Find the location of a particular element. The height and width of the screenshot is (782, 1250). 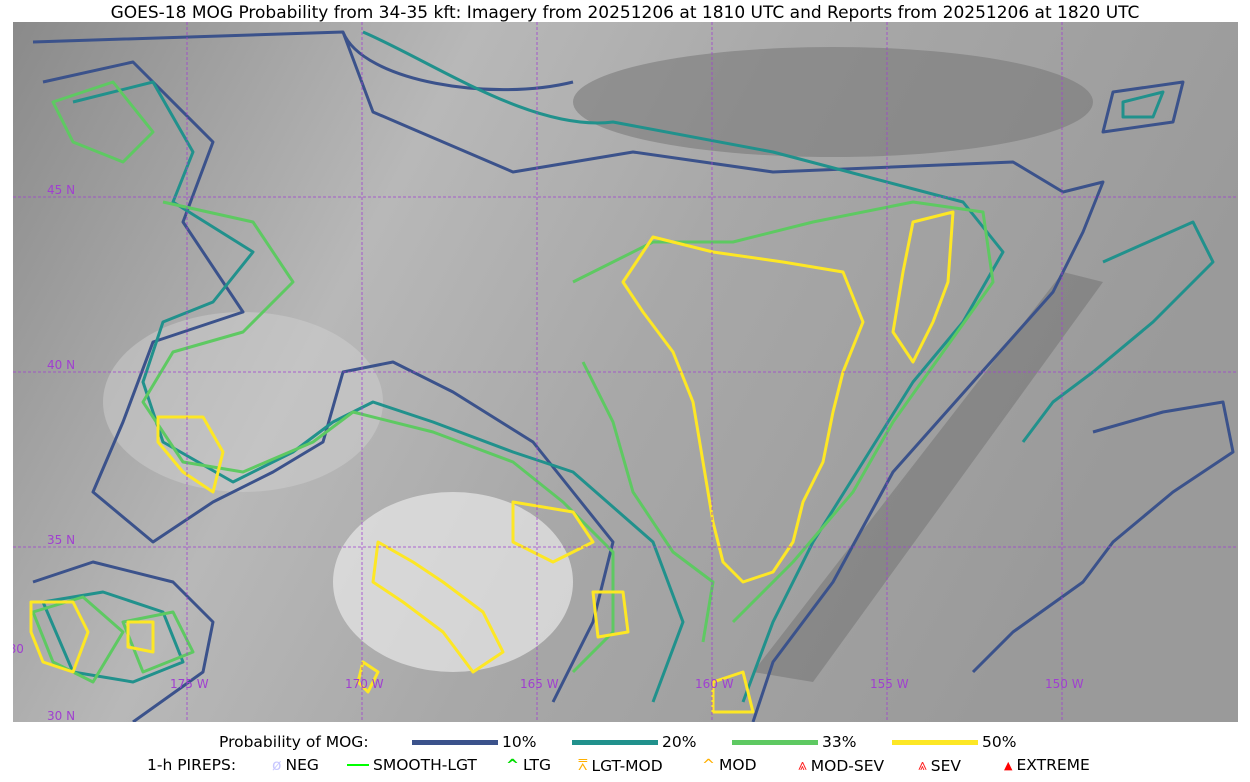

legend-label: 50% is located at coordinates (999, 742).